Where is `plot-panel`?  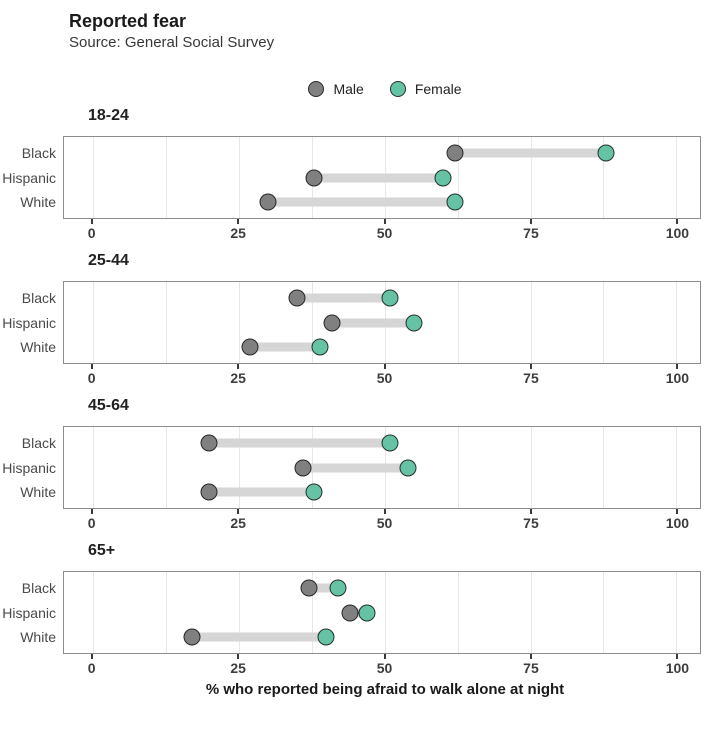
plot-panel is located at coordinates (382, 612).